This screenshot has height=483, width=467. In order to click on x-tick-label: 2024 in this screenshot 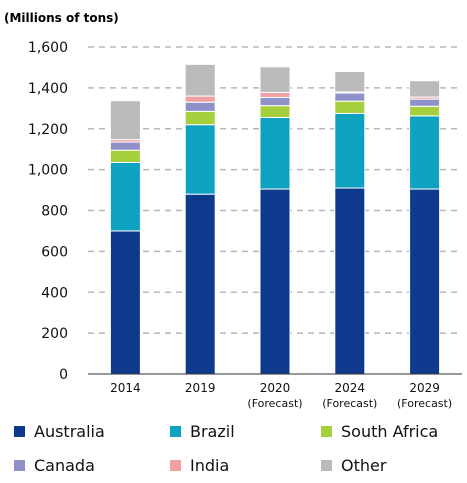, I will do `click(350, 388)`.